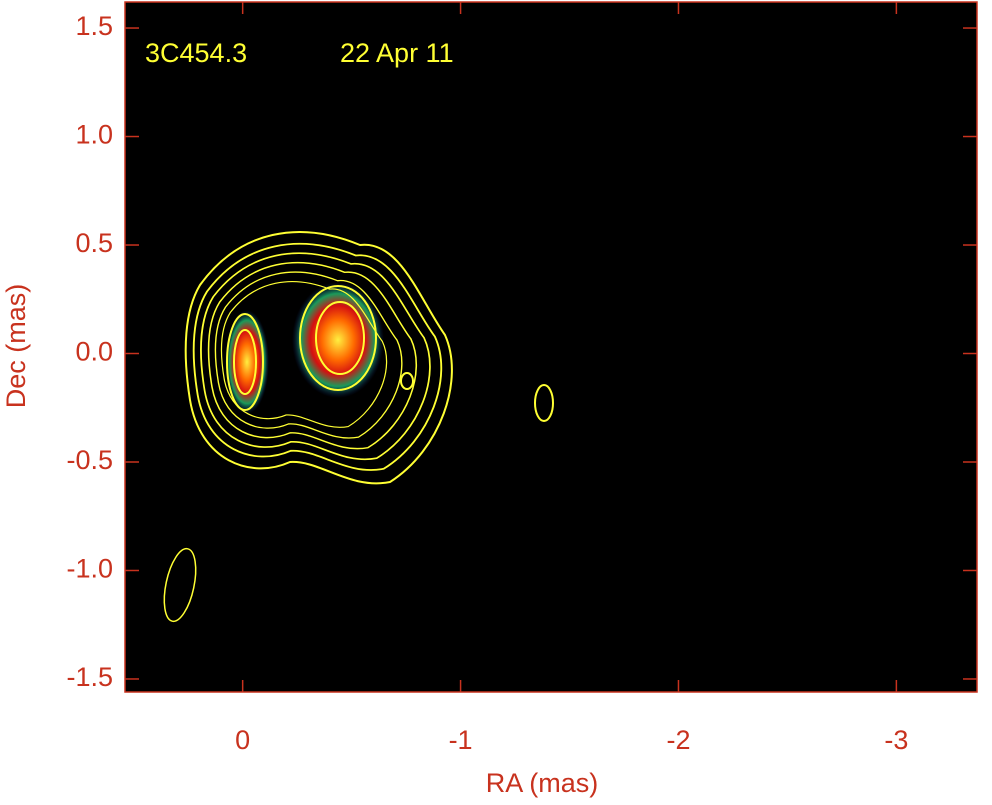 The image size is (992, 805). Describe the element at coordinates (461, 740) in the screenshot. I see `x-tick-label: -1` at that location.